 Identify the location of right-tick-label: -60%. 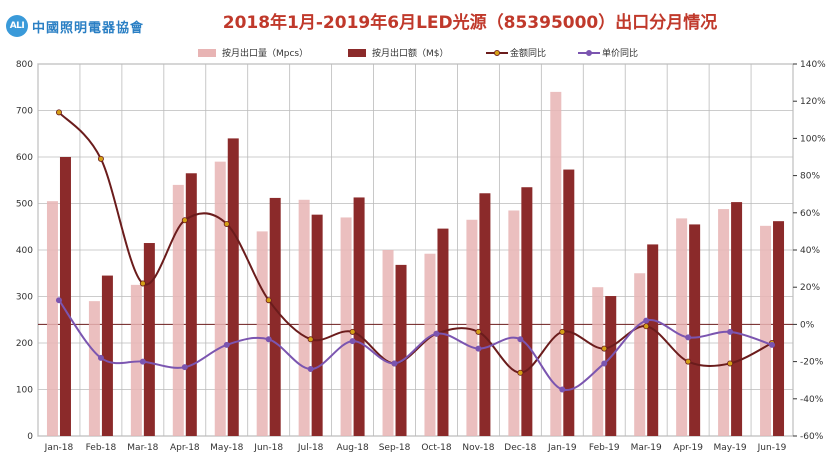
(812, 437).